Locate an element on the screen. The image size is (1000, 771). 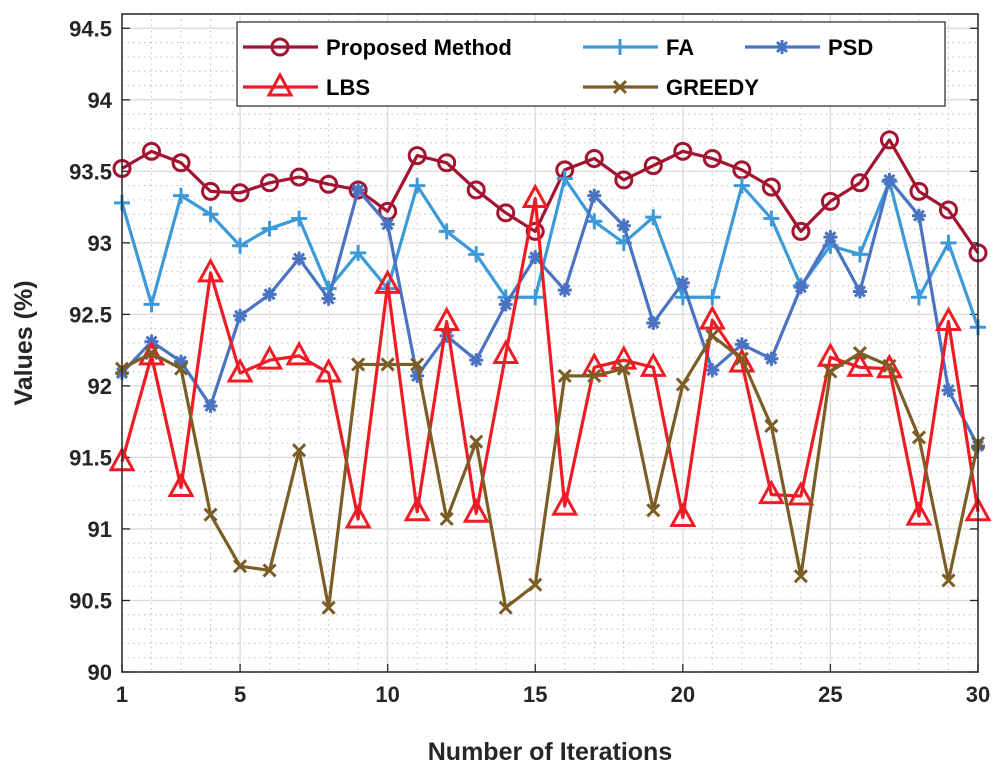
legend-entry: FA is located at coordinates (638, 47).